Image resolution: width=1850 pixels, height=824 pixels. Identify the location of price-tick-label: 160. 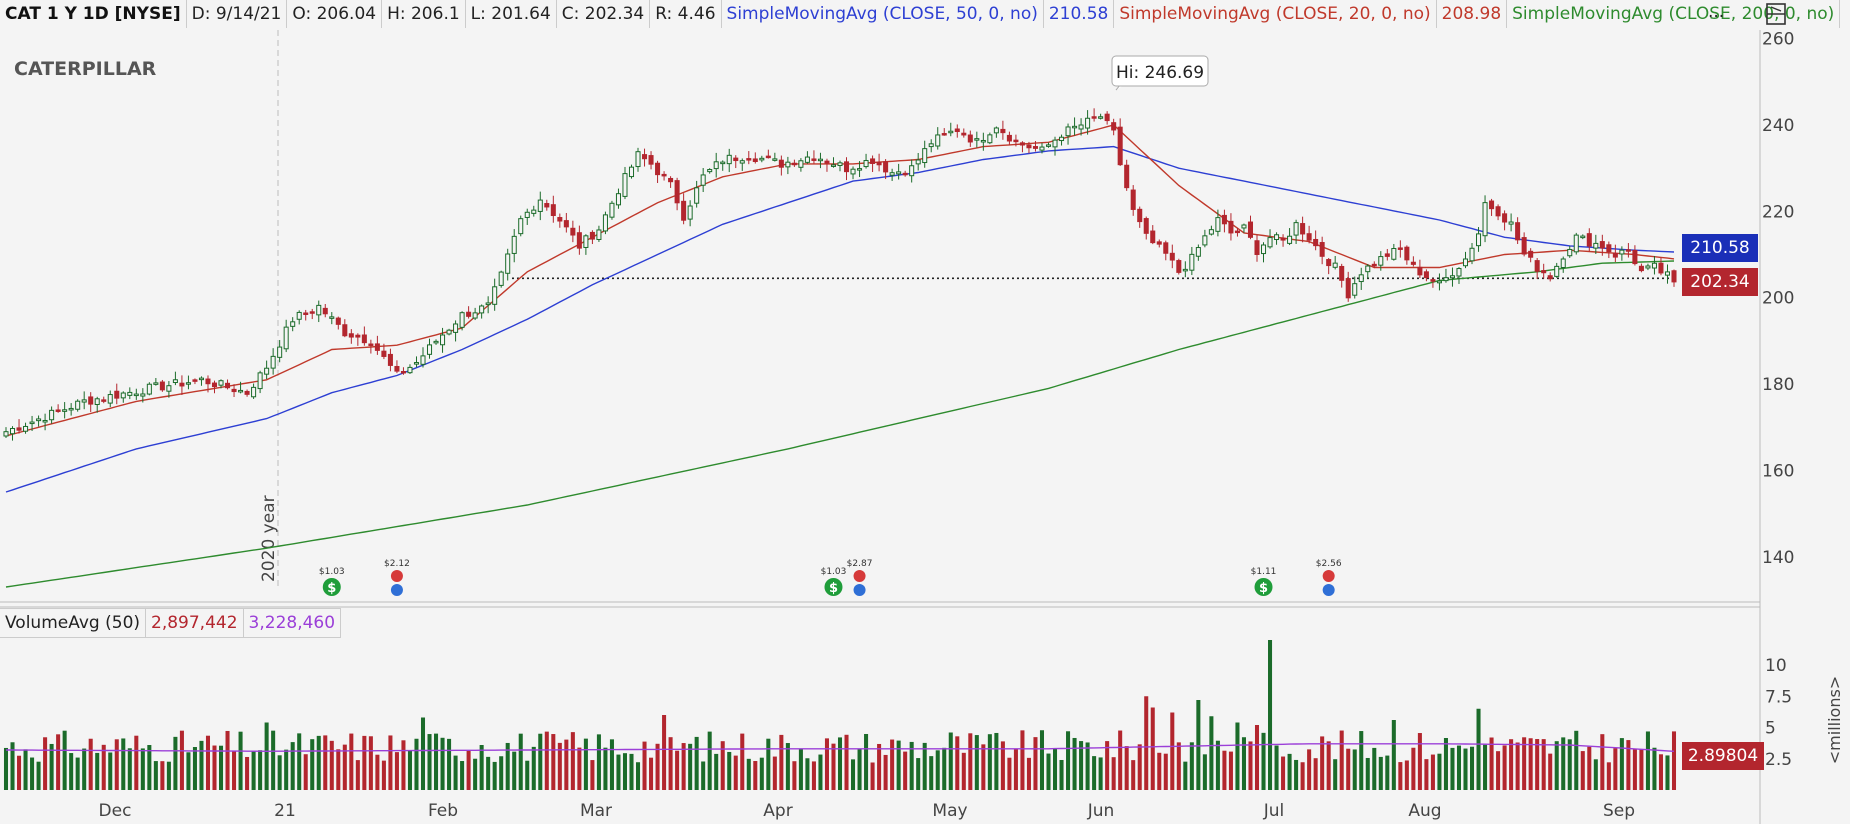
(1778, 471).